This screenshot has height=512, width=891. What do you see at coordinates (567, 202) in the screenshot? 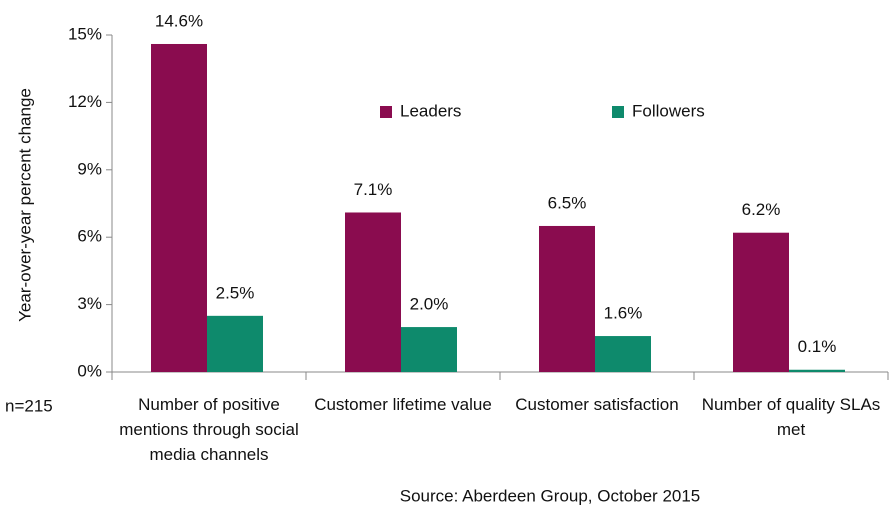
I see `data-label: 6.5%` at bounding box center [567, 202].